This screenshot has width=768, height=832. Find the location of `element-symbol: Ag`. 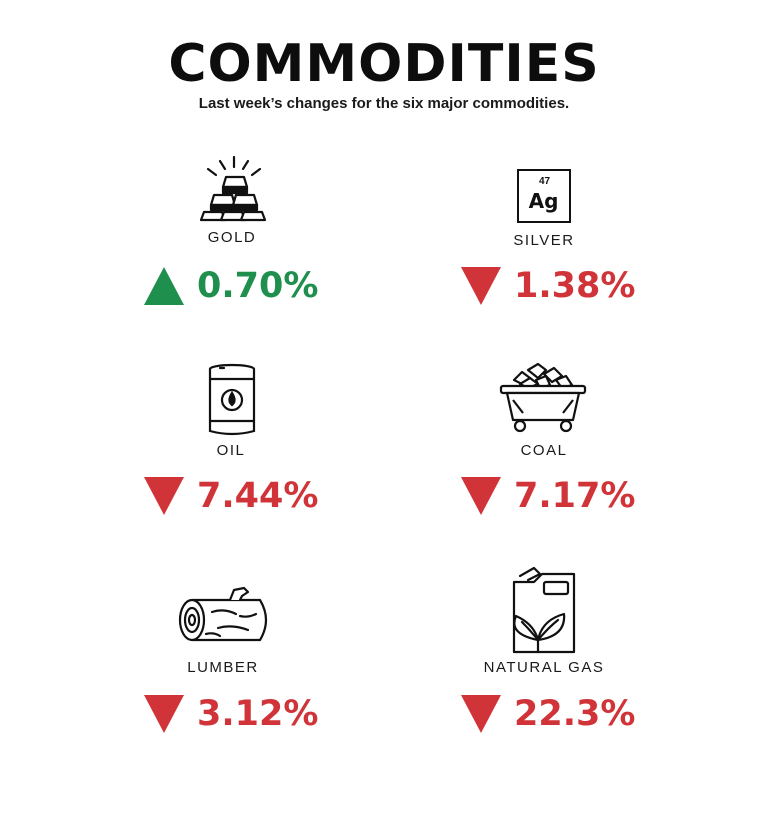

element-symbol: Ag is located at coordinates (543, 201).